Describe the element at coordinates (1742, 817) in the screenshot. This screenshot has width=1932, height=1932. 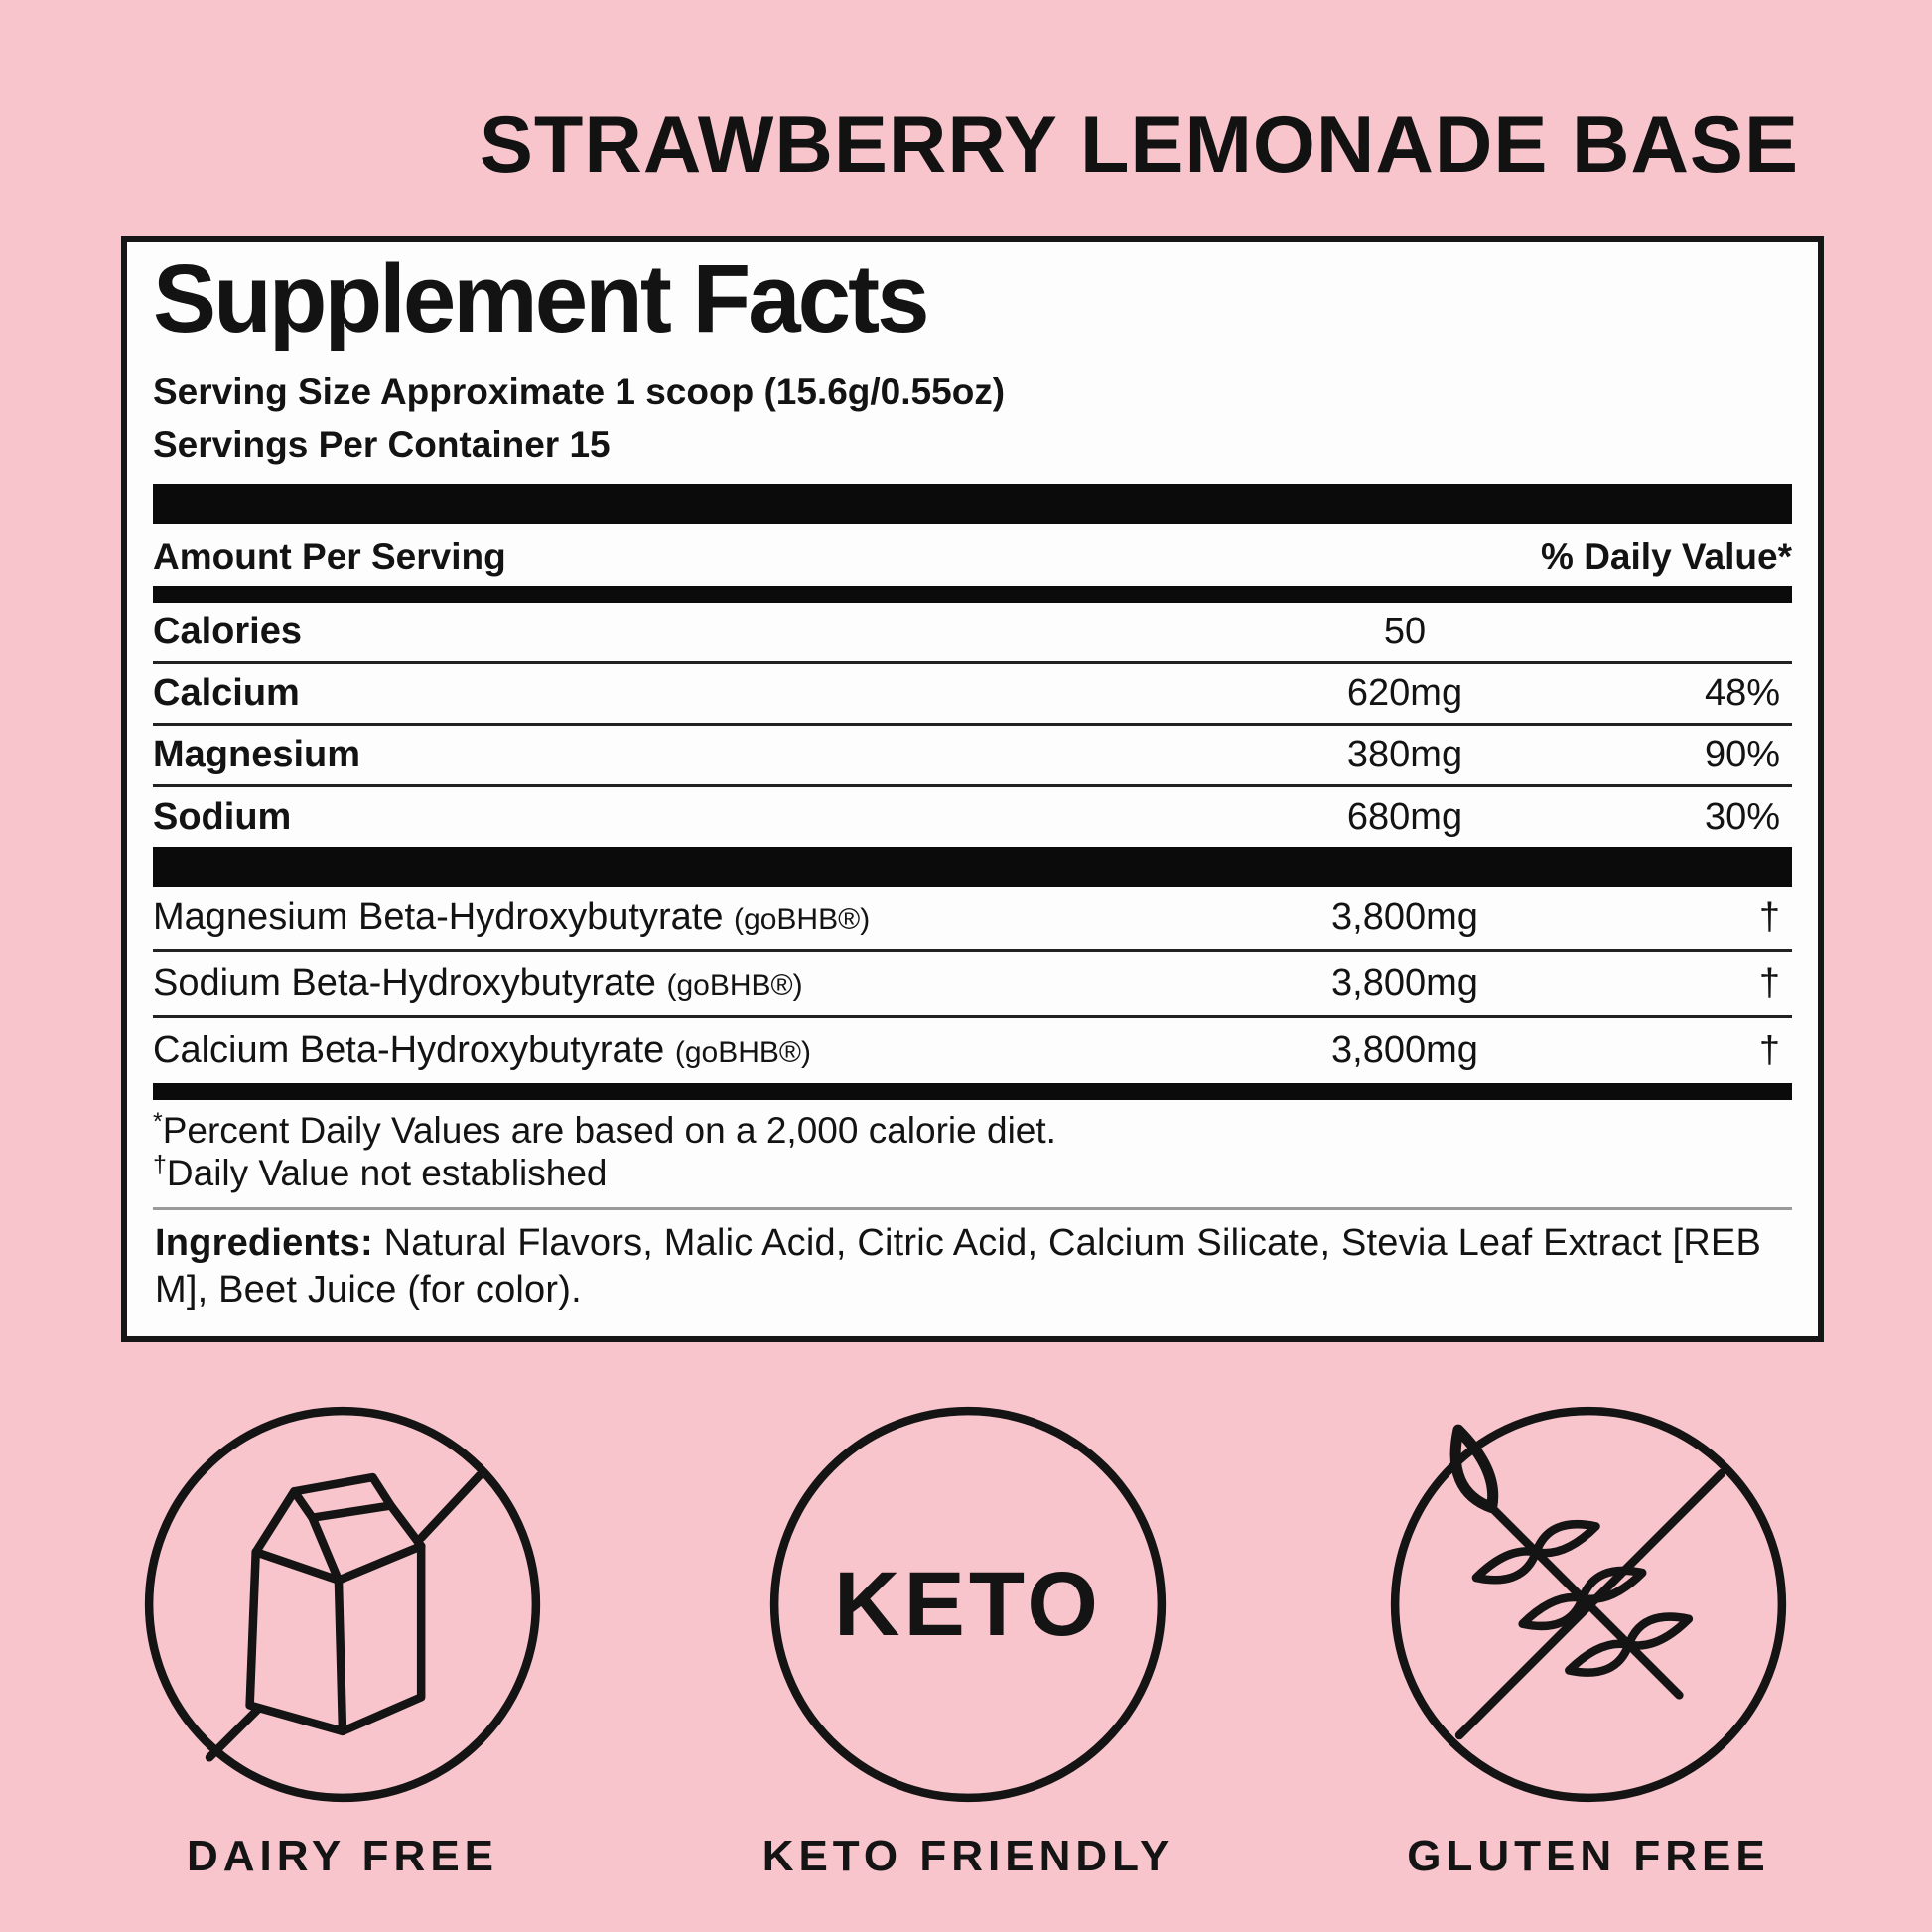
I see `nutrient-dv: 30%` at that location.